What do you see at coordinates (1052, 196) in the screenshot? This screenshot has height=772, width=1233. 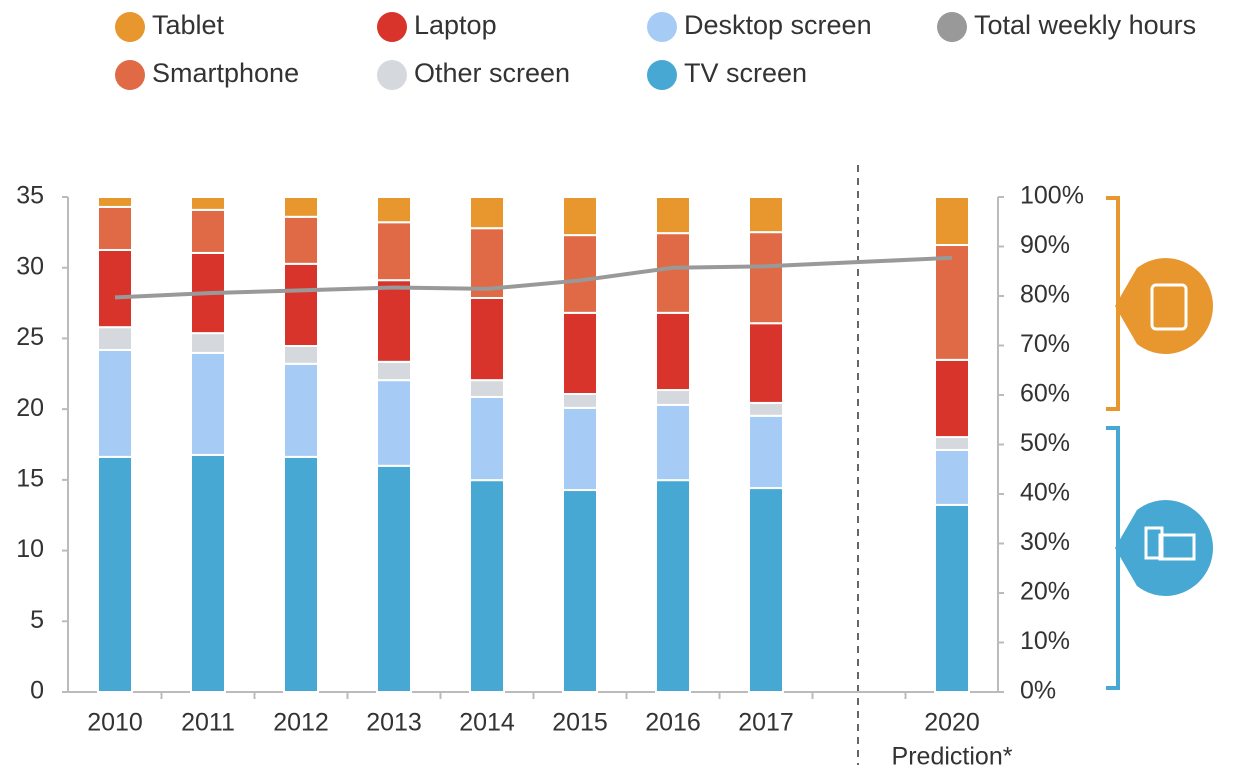 I see `y2-tick-label: 100%` at bounding box center [1052, 196].